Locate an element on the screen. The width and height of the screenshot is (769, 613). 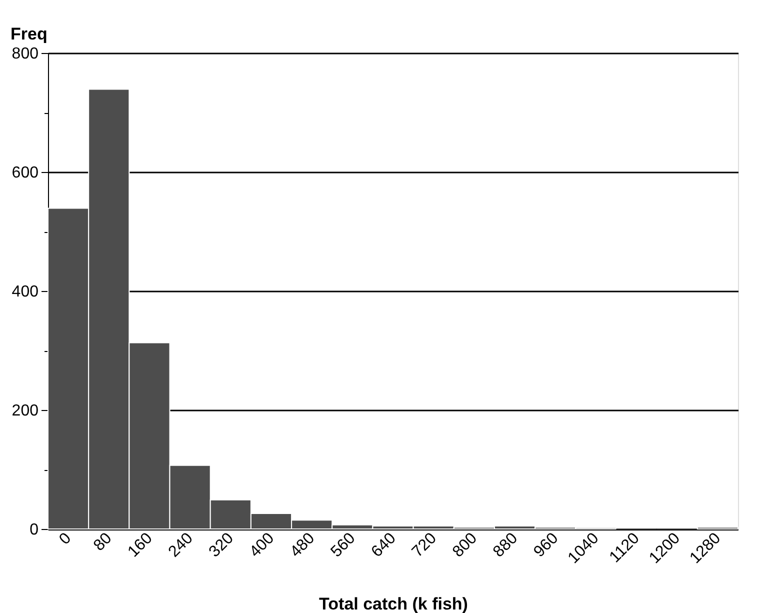
y-tick-label: 400 is located at coordinates (25, 292).